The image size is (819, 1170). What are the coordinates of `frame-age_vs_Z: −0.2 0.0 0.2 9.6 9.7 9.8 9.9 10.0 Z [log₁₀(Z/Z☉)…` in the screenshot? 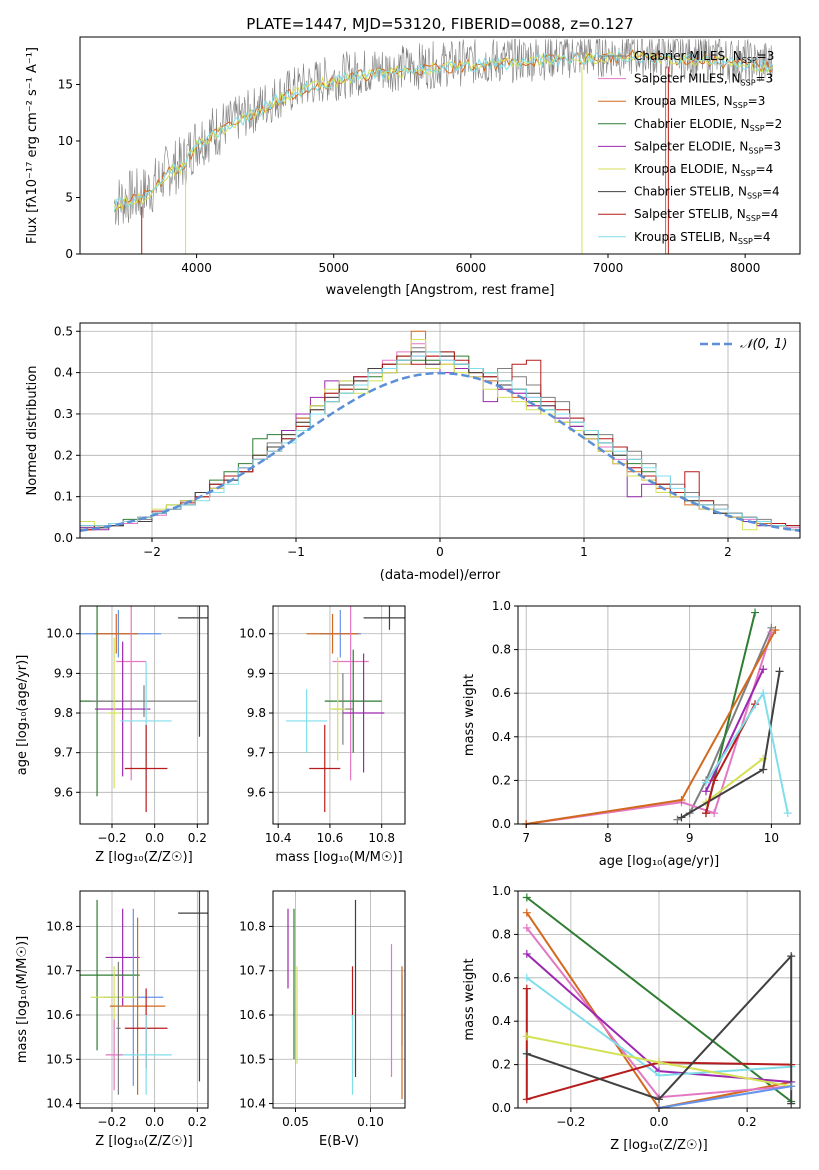 It's located at (112, 735).